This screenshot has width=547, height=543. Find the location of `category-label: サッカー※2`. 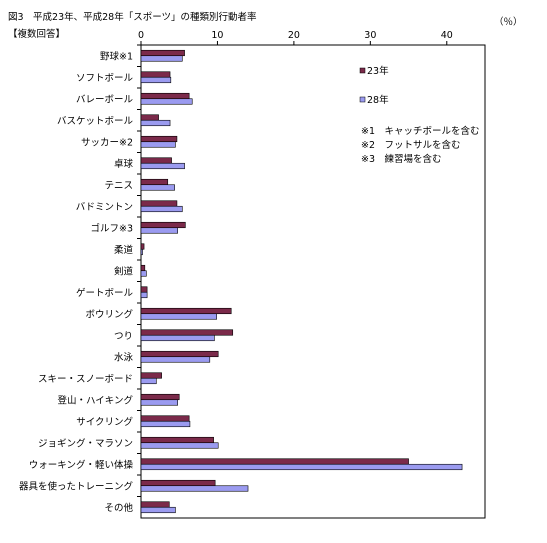

category-label: サッカー※2 is located at coordinates (107, 142).